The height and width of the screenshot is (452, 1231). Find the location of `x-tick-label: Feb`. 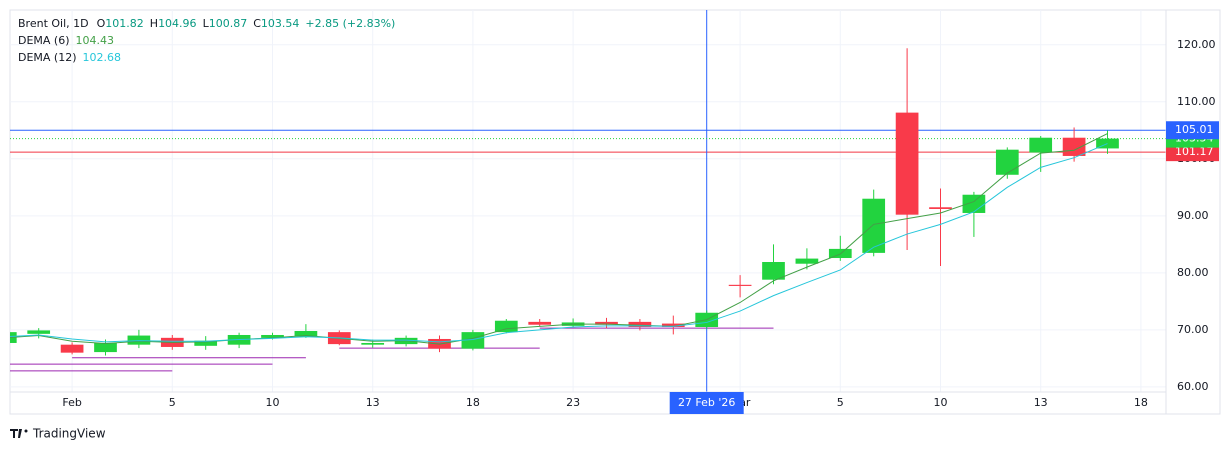

x-tick-label: Feb is located at coordinates (71, 402).